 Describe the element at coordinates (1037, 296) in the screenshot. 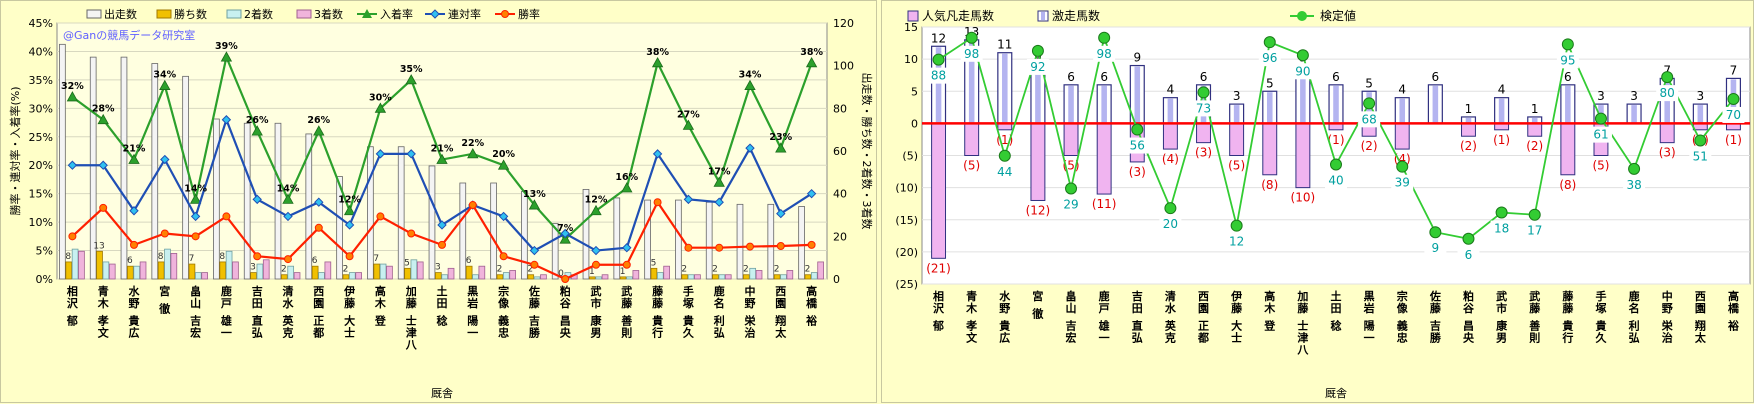

I see `svg-text: 宮` at that location.